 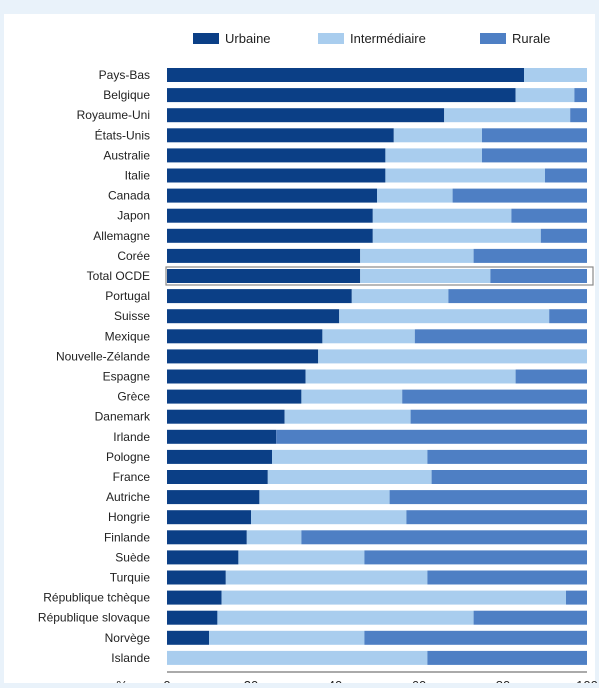 What do you see at coordinates (276, 175) in the screenshot?
I see `bar-italie-urbaine` at bounding box center [276, 175].